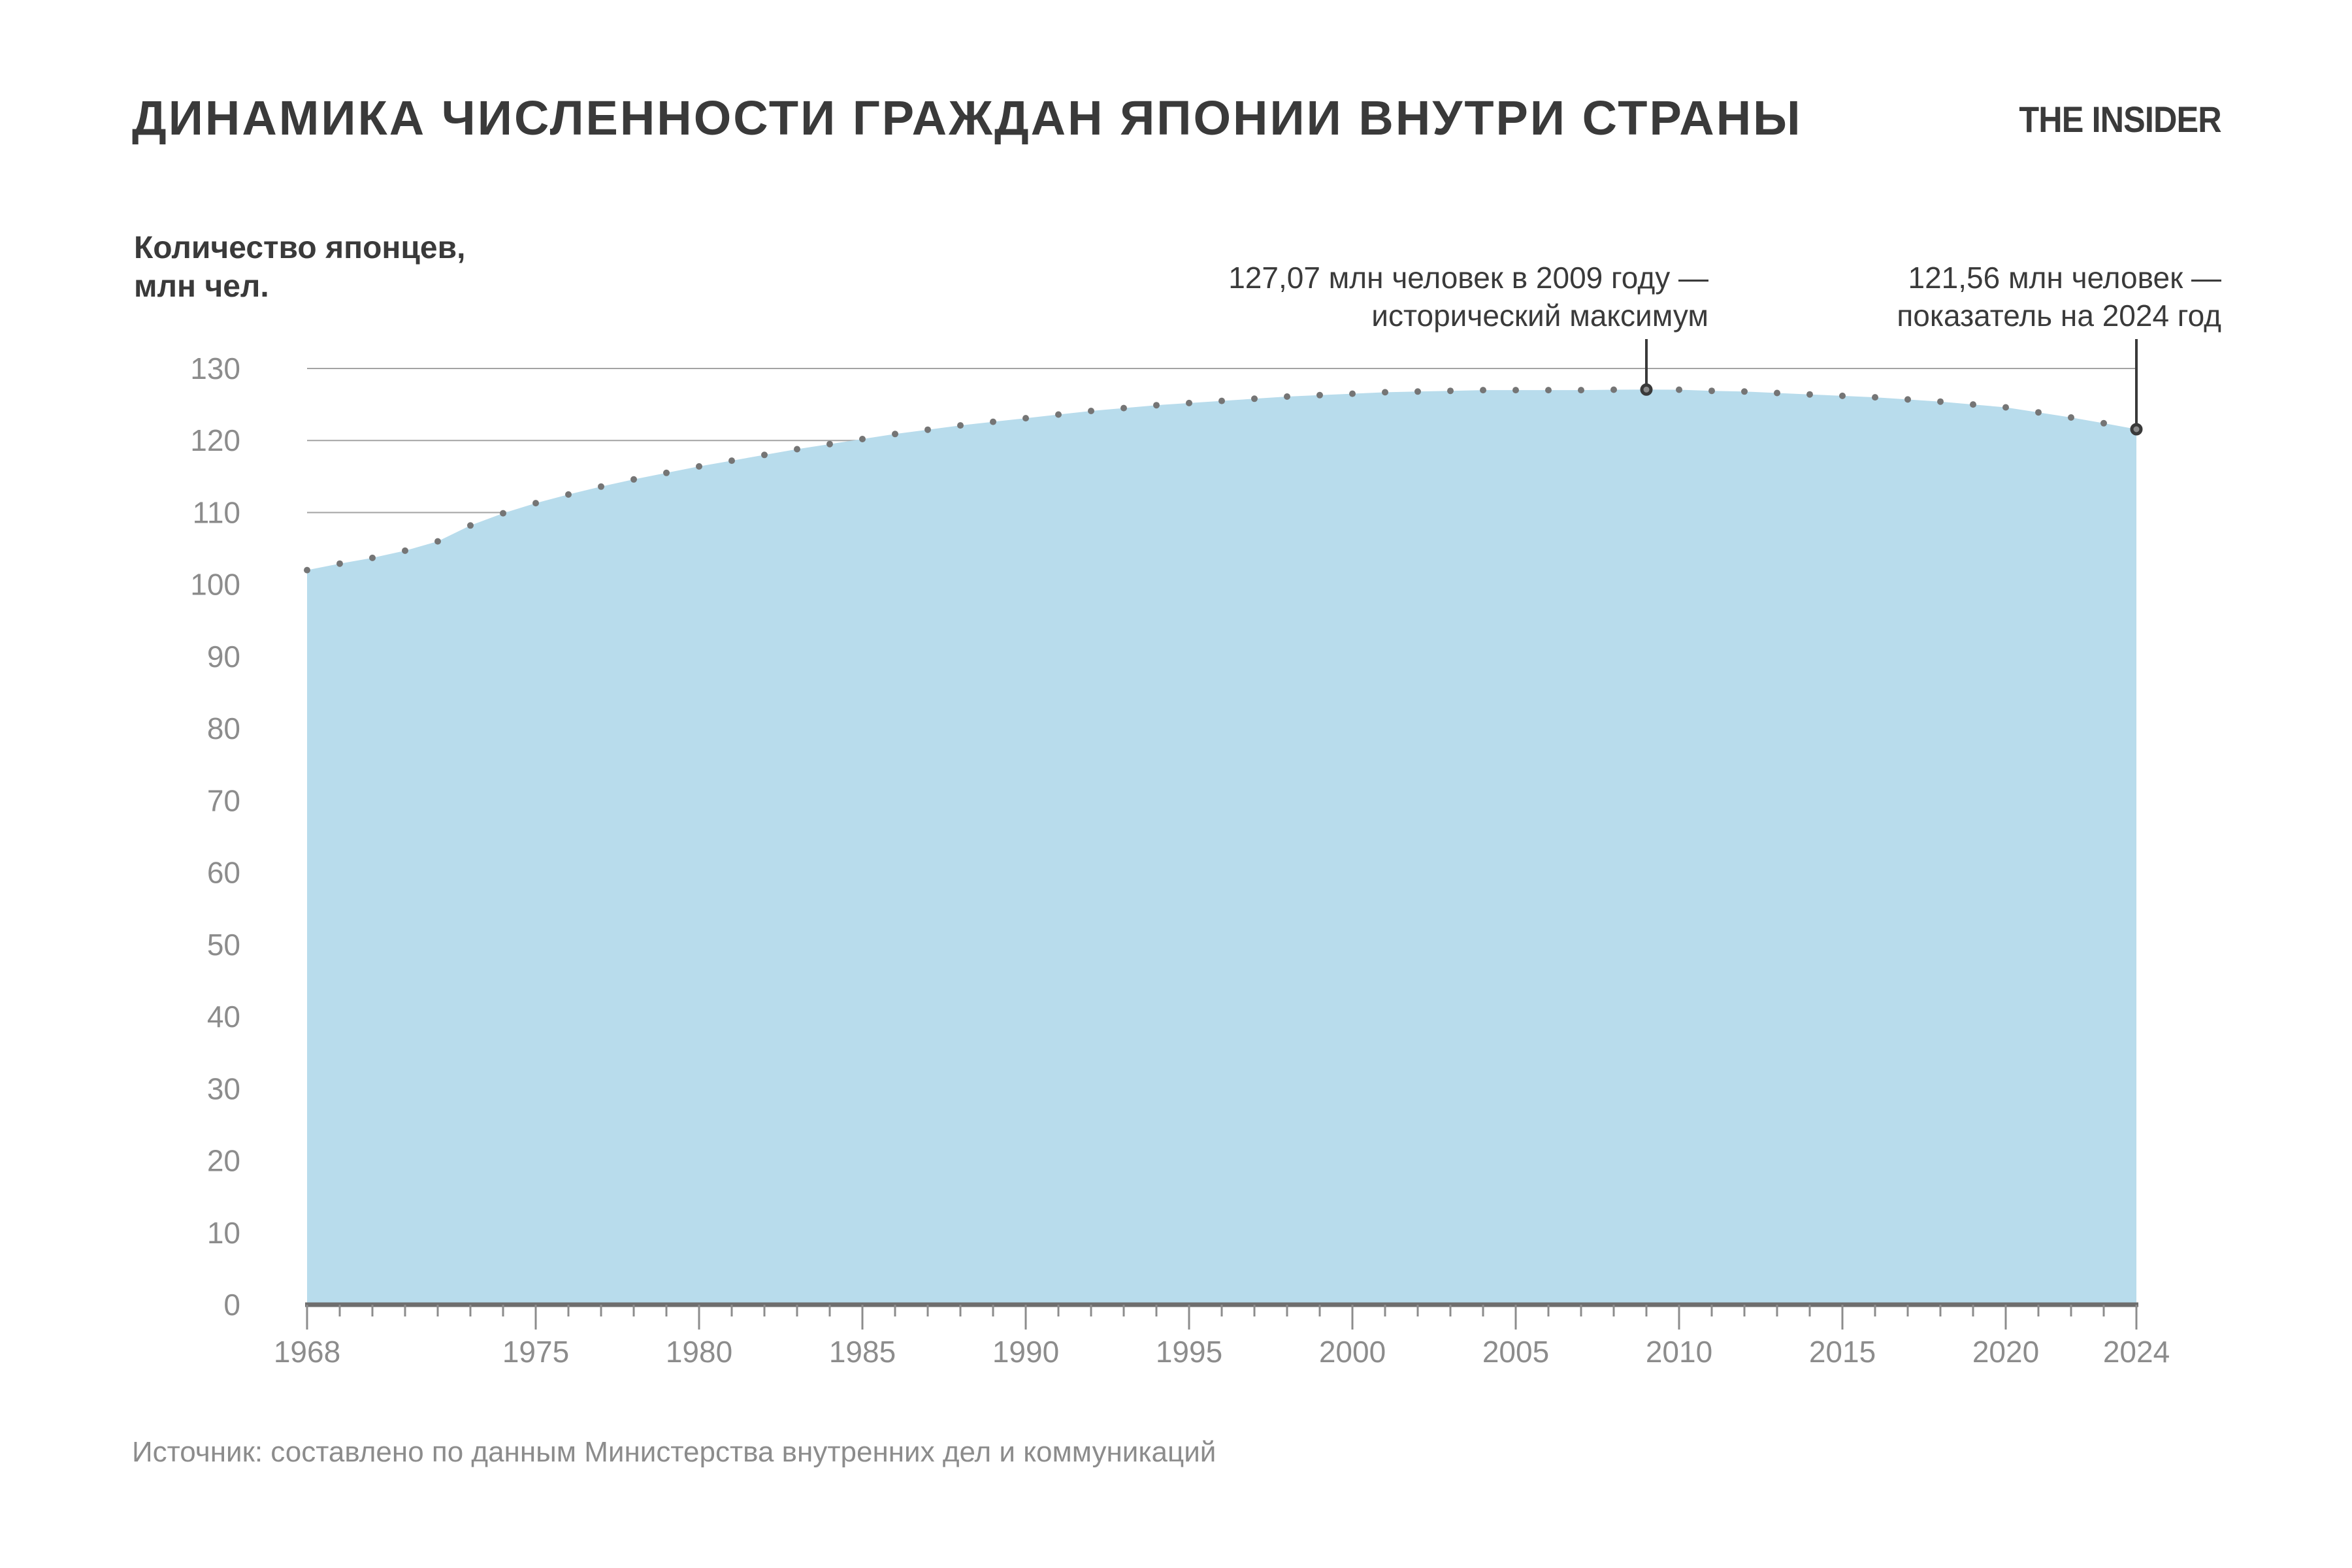  I want to click on y-axis-labels: 0 10 20 30 40 50 60 70 80 90 100 110 120 130, so click(215, 836).